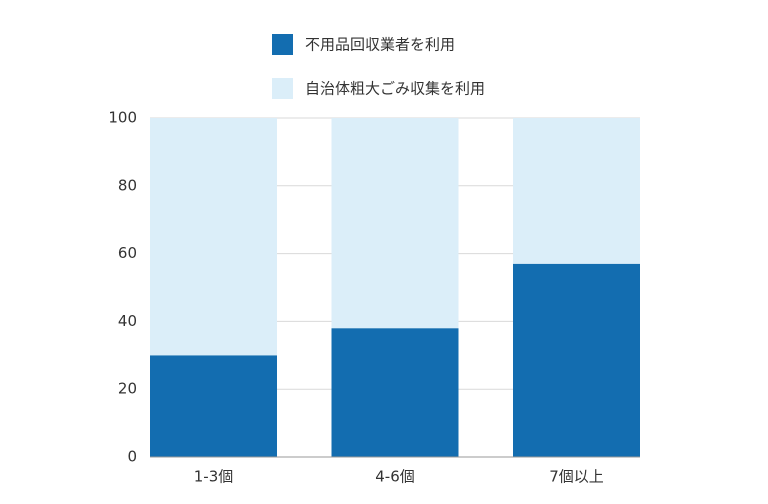 The width and height of the screenshot is (768, 504). What do you see at coordinates (380, 45) in the screenshot?
I see `legend-label: 不用品回収業者を利用` at bounding box center [380, 45].